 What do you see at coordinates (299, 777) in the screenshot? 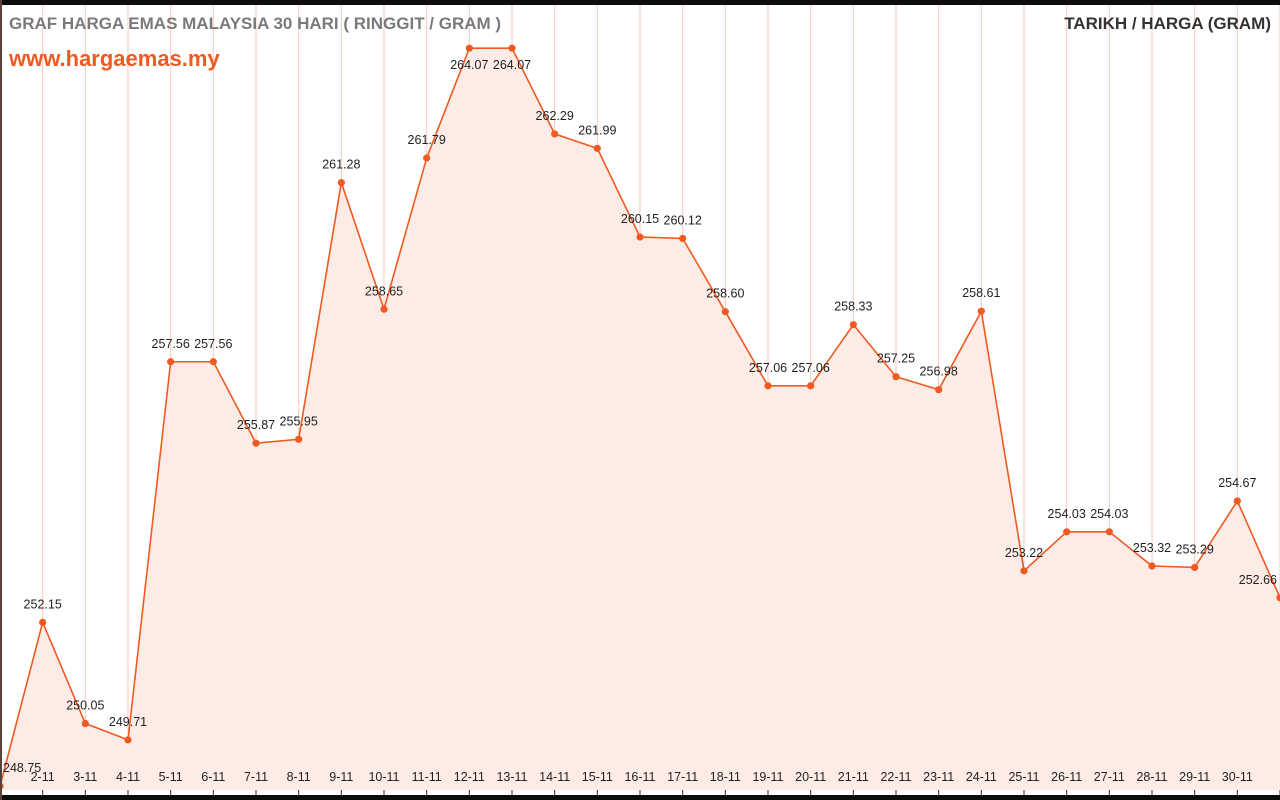
I see `x-label: 8-11` at bounding box center [299, 777].